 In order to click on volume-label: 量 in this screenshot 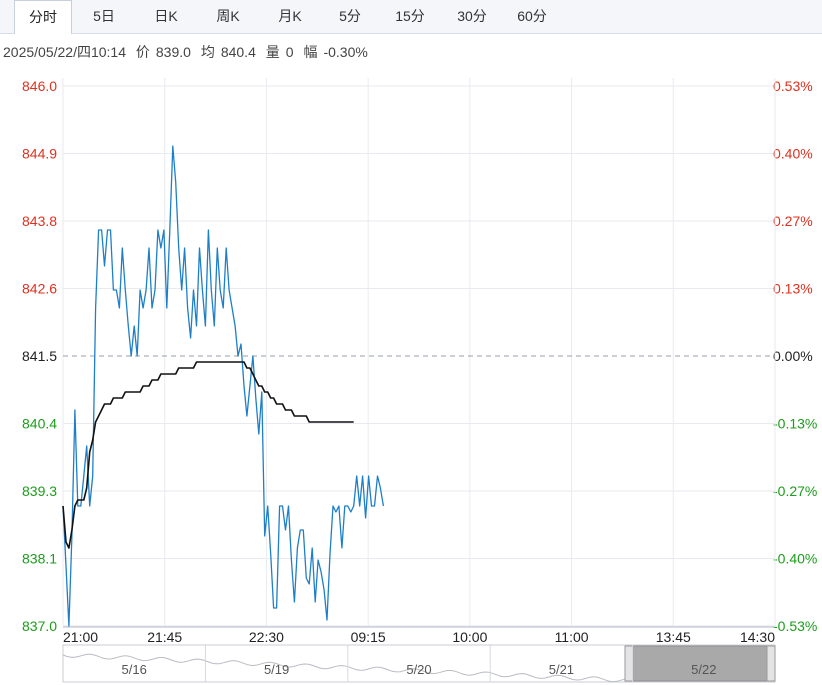, I will do `click(272, 52)`.